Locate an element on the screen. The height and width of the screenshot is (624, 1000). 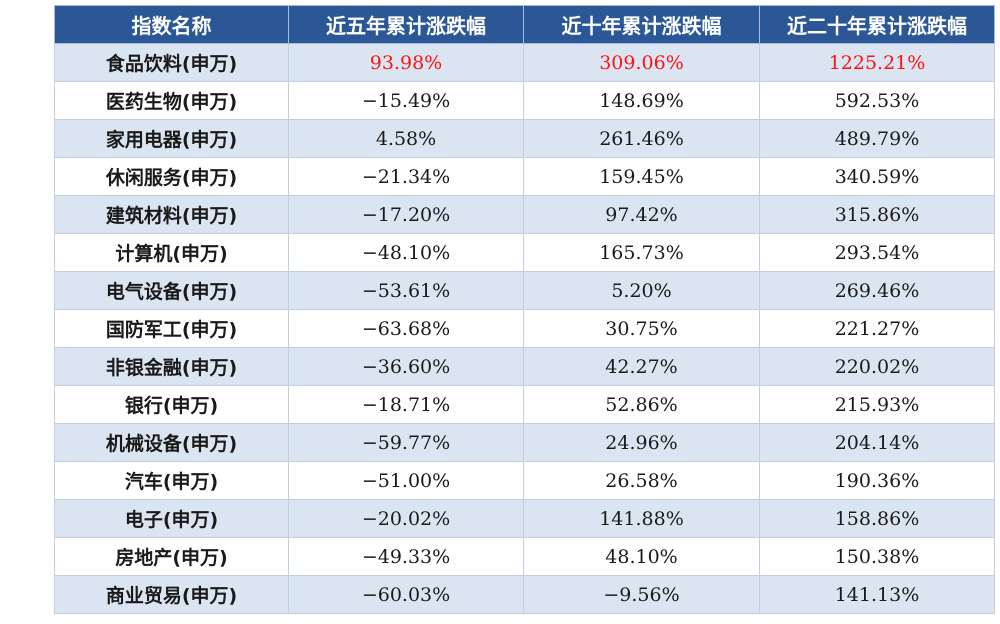
index-name-cell: 非银金融(申万) is located at coordinates (171, 366).